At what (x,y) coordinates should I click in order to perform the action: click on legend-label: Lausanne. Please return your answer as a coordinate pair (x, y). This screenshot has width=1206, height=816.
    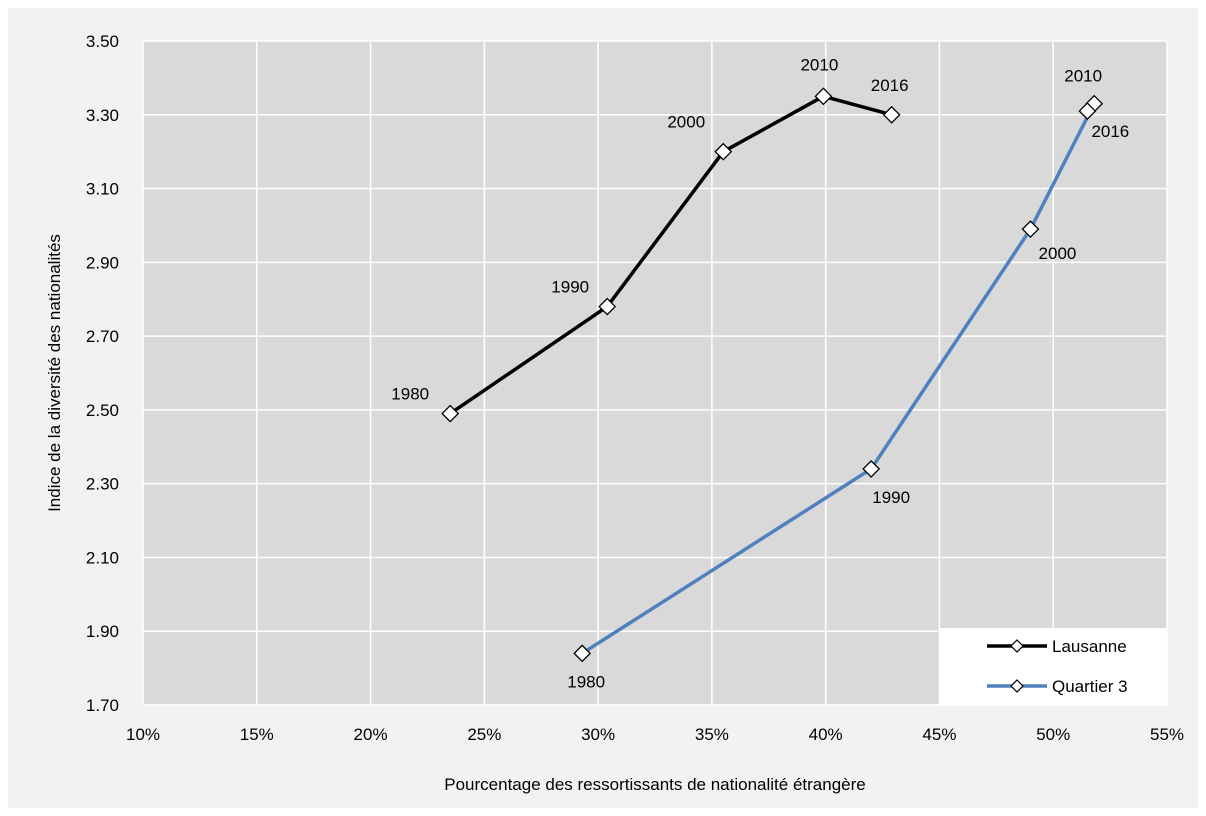
    Looking at the image, I should click on (1089, 646).